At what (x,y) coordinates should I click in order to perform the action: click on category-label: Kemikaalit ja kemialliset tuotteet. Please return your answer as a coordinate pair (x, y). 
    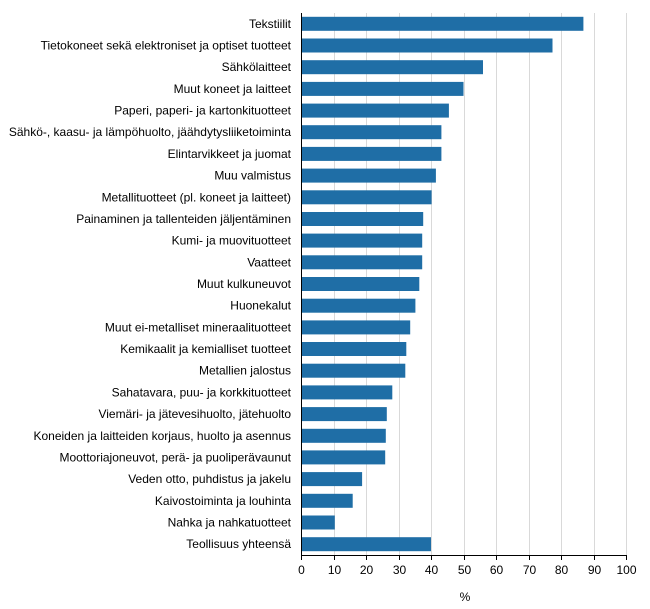
    Looking at the image, I should click on (205, 349).